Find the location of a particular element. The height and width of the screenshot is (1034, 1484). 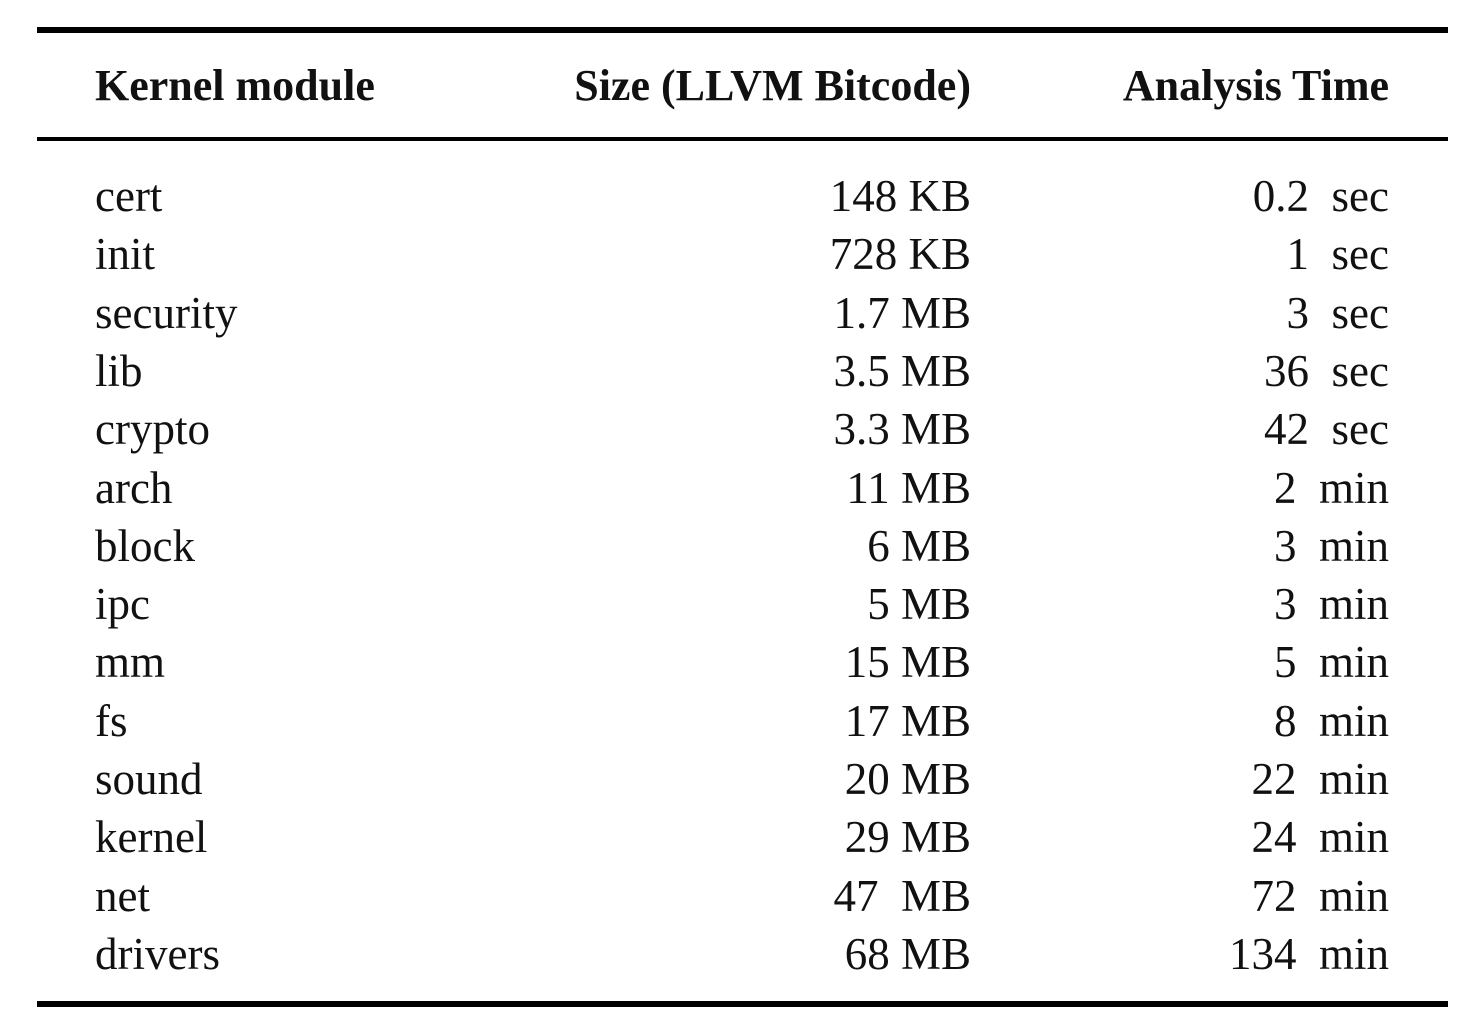

module-name: kernel is located at coordinates (151, 837).